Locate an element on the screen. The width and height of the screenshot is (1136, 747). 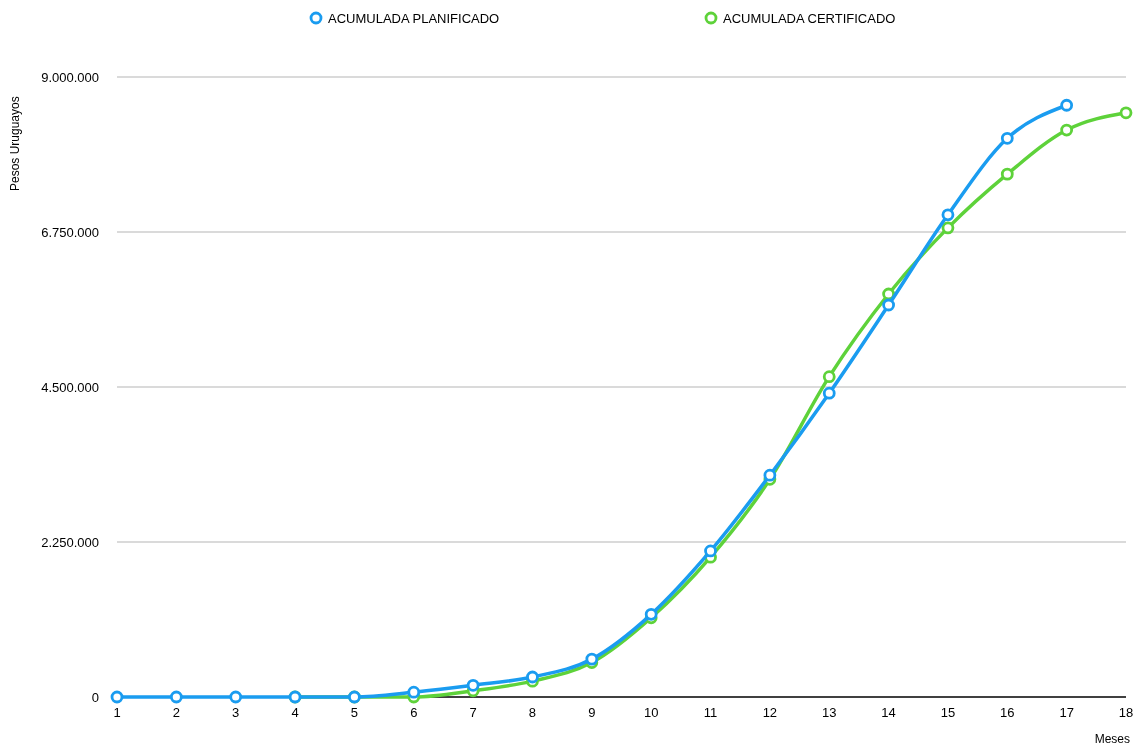
x-tick-label: 9 is located at coordinates (592, 712).